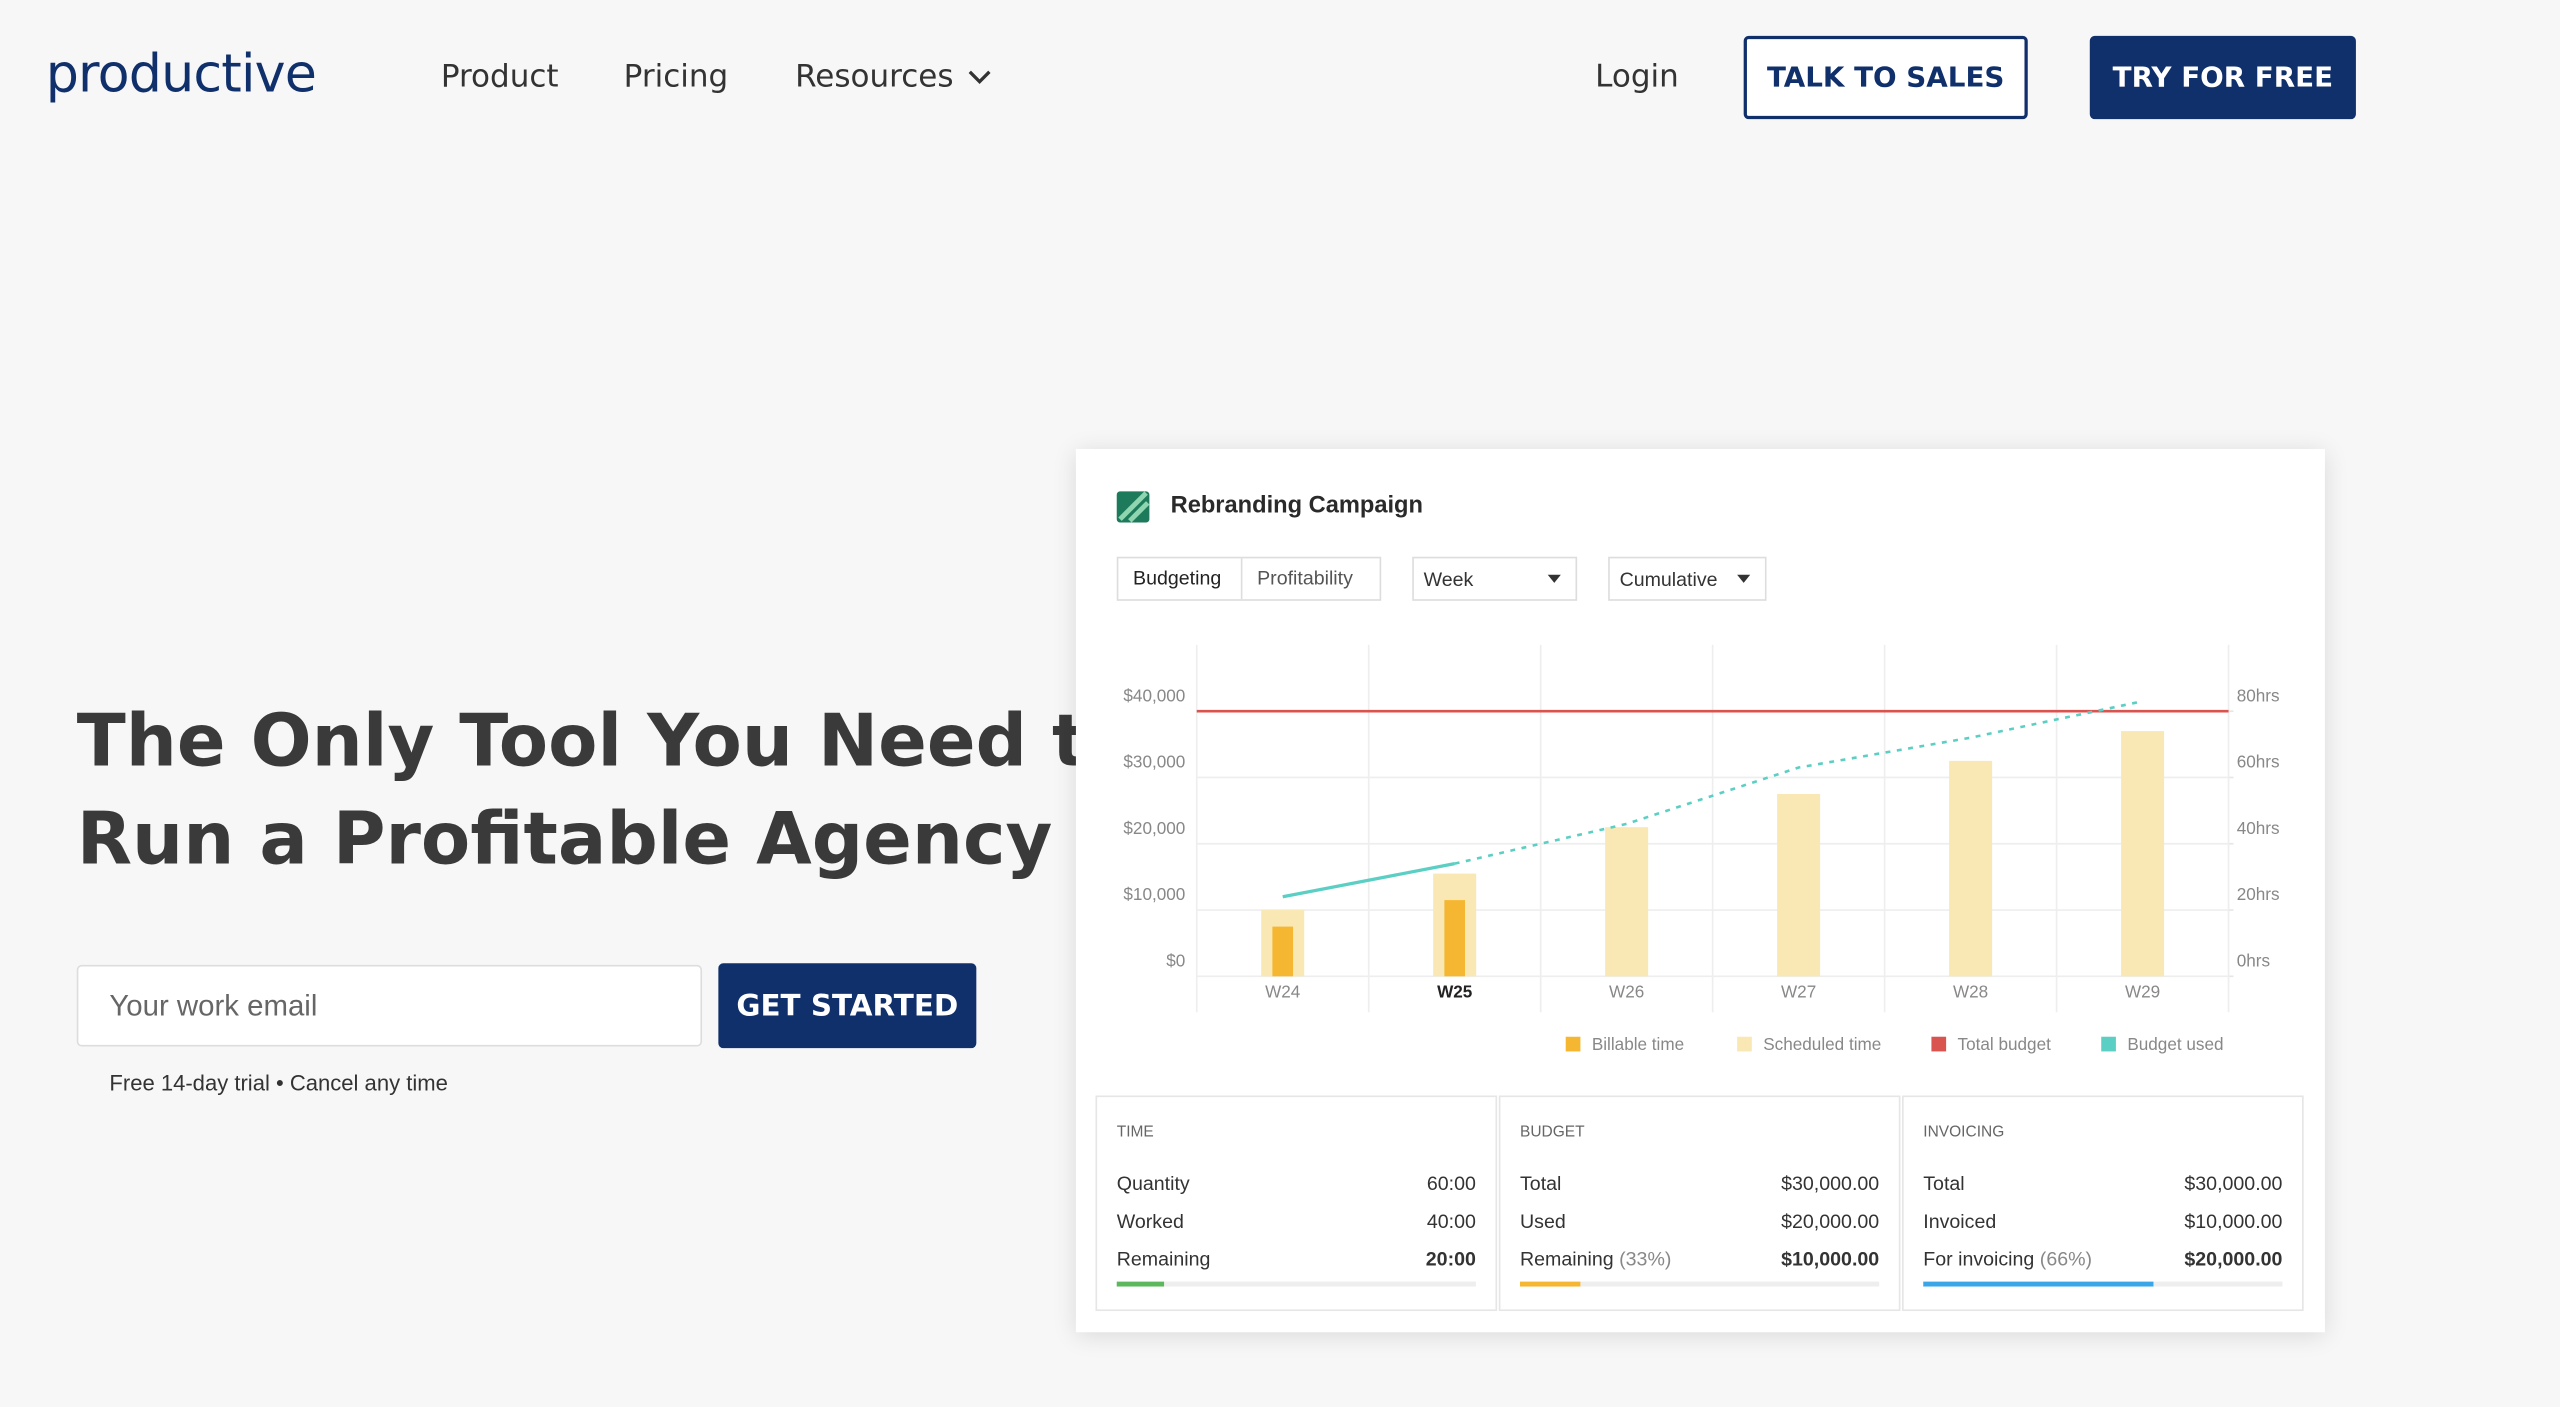  Describe the element at coordinates (2258, 695) in the screenshot. I see `y2-tick-label: 80hrs` at that location.